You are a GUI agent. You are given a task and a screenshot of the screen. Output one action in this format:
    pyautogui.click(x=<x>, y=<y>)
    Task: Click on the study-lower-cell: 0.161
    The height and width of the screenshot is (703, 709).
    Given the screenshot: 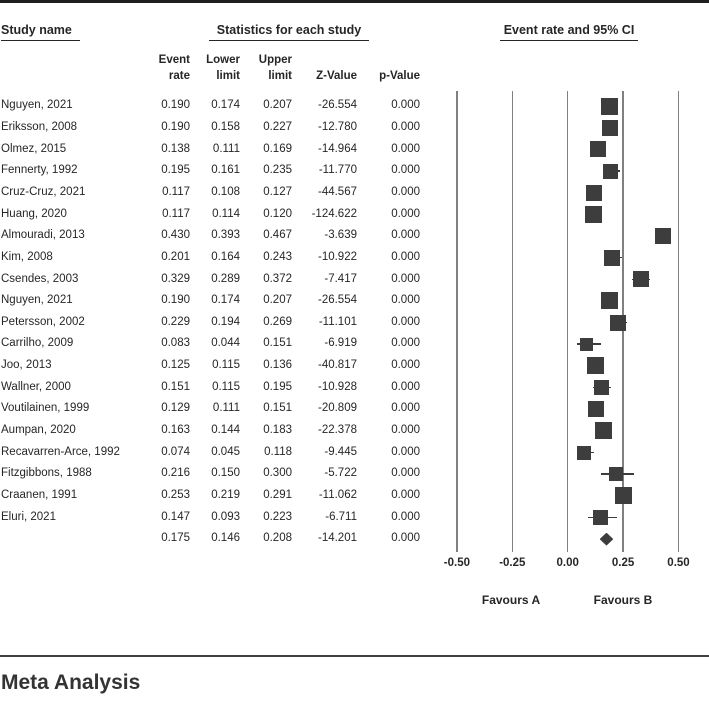 What is the action you would take?
    pyautogui.click(x=225, y=170)
    